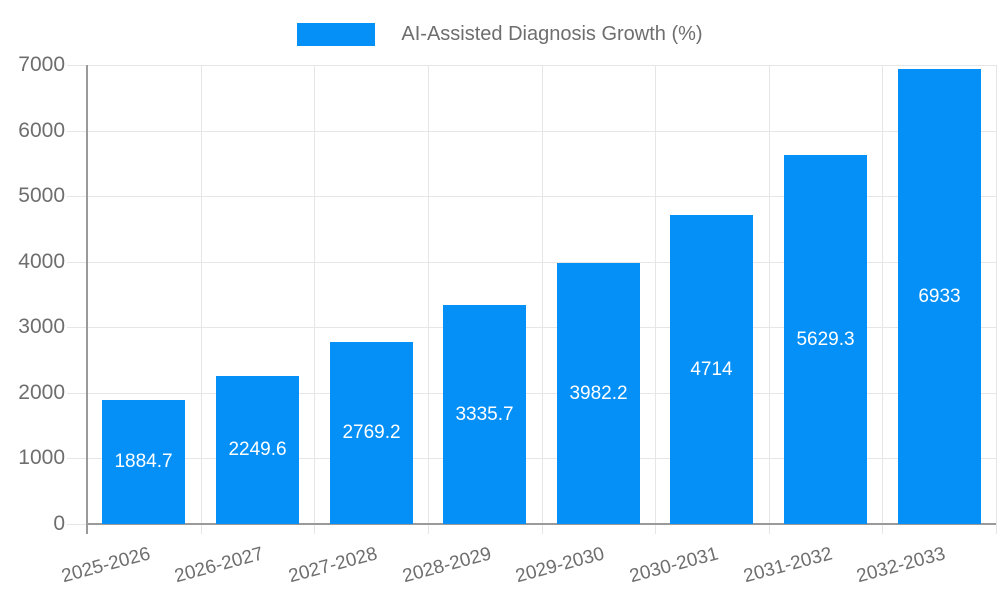 The height and width of the screenshot is (600, 1000). Describe the element at coordinates (87, 299) in the screenshot. I see `y-axis-line` at that location.